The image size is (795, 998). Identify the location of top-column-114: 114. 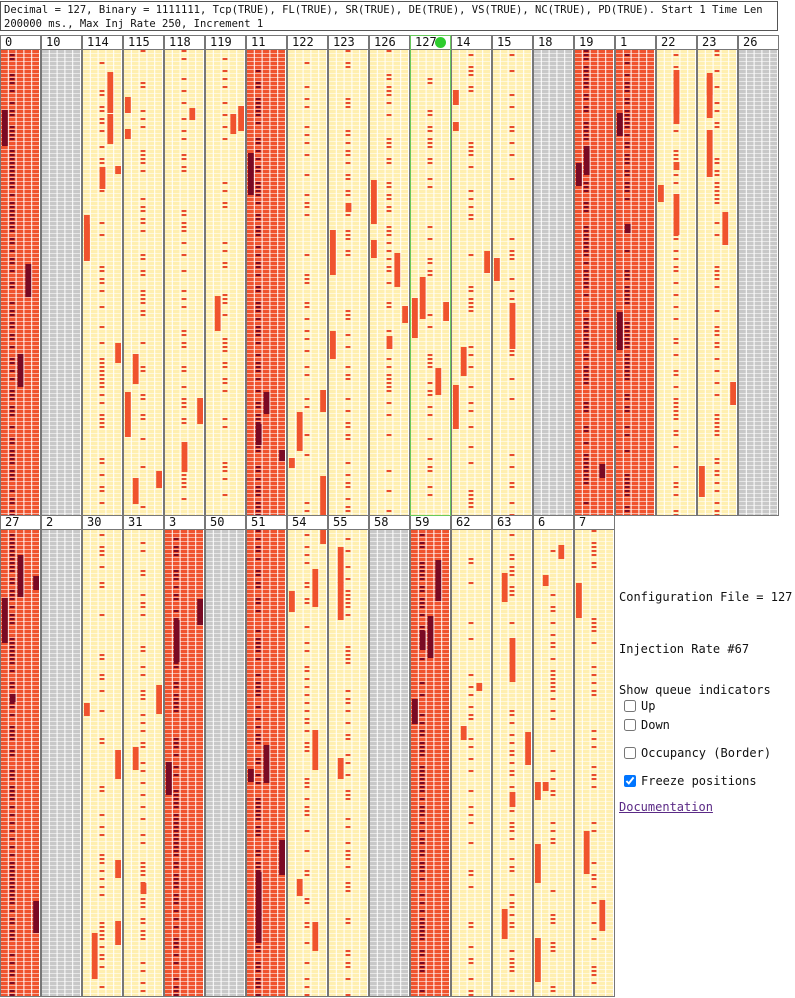
(102, 275).